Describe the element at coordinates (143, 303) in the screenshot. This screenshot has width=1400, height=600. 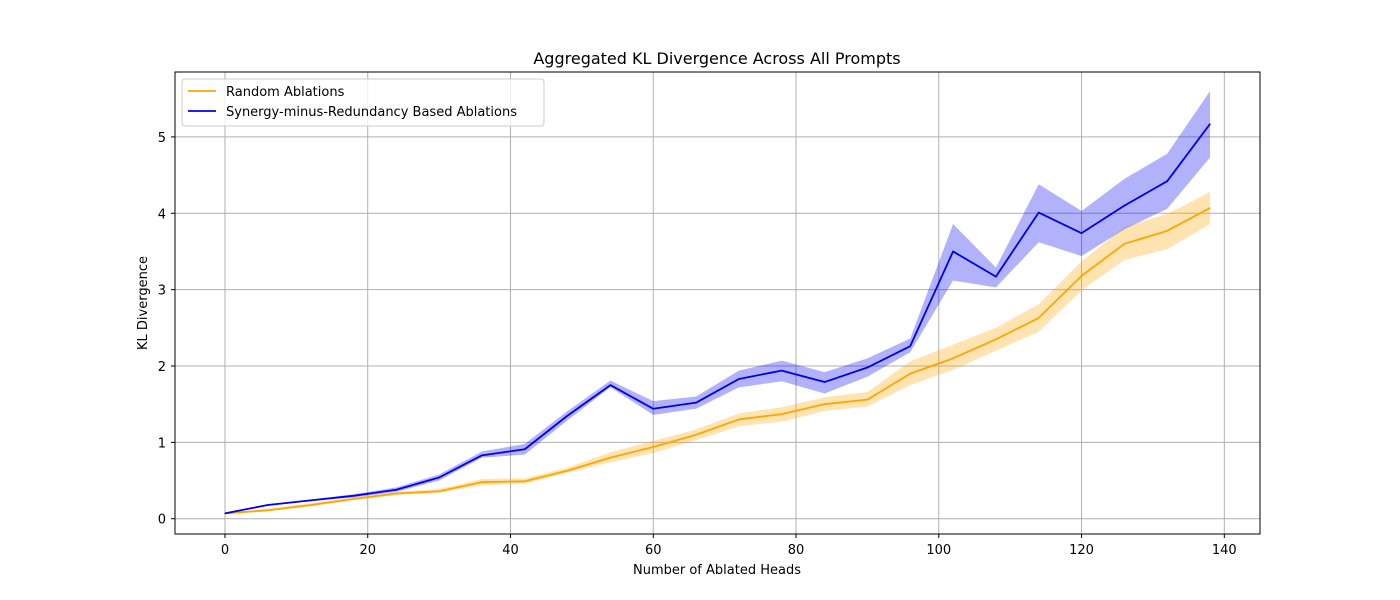
I see `y-axis-label: KL Divergence` at that location.